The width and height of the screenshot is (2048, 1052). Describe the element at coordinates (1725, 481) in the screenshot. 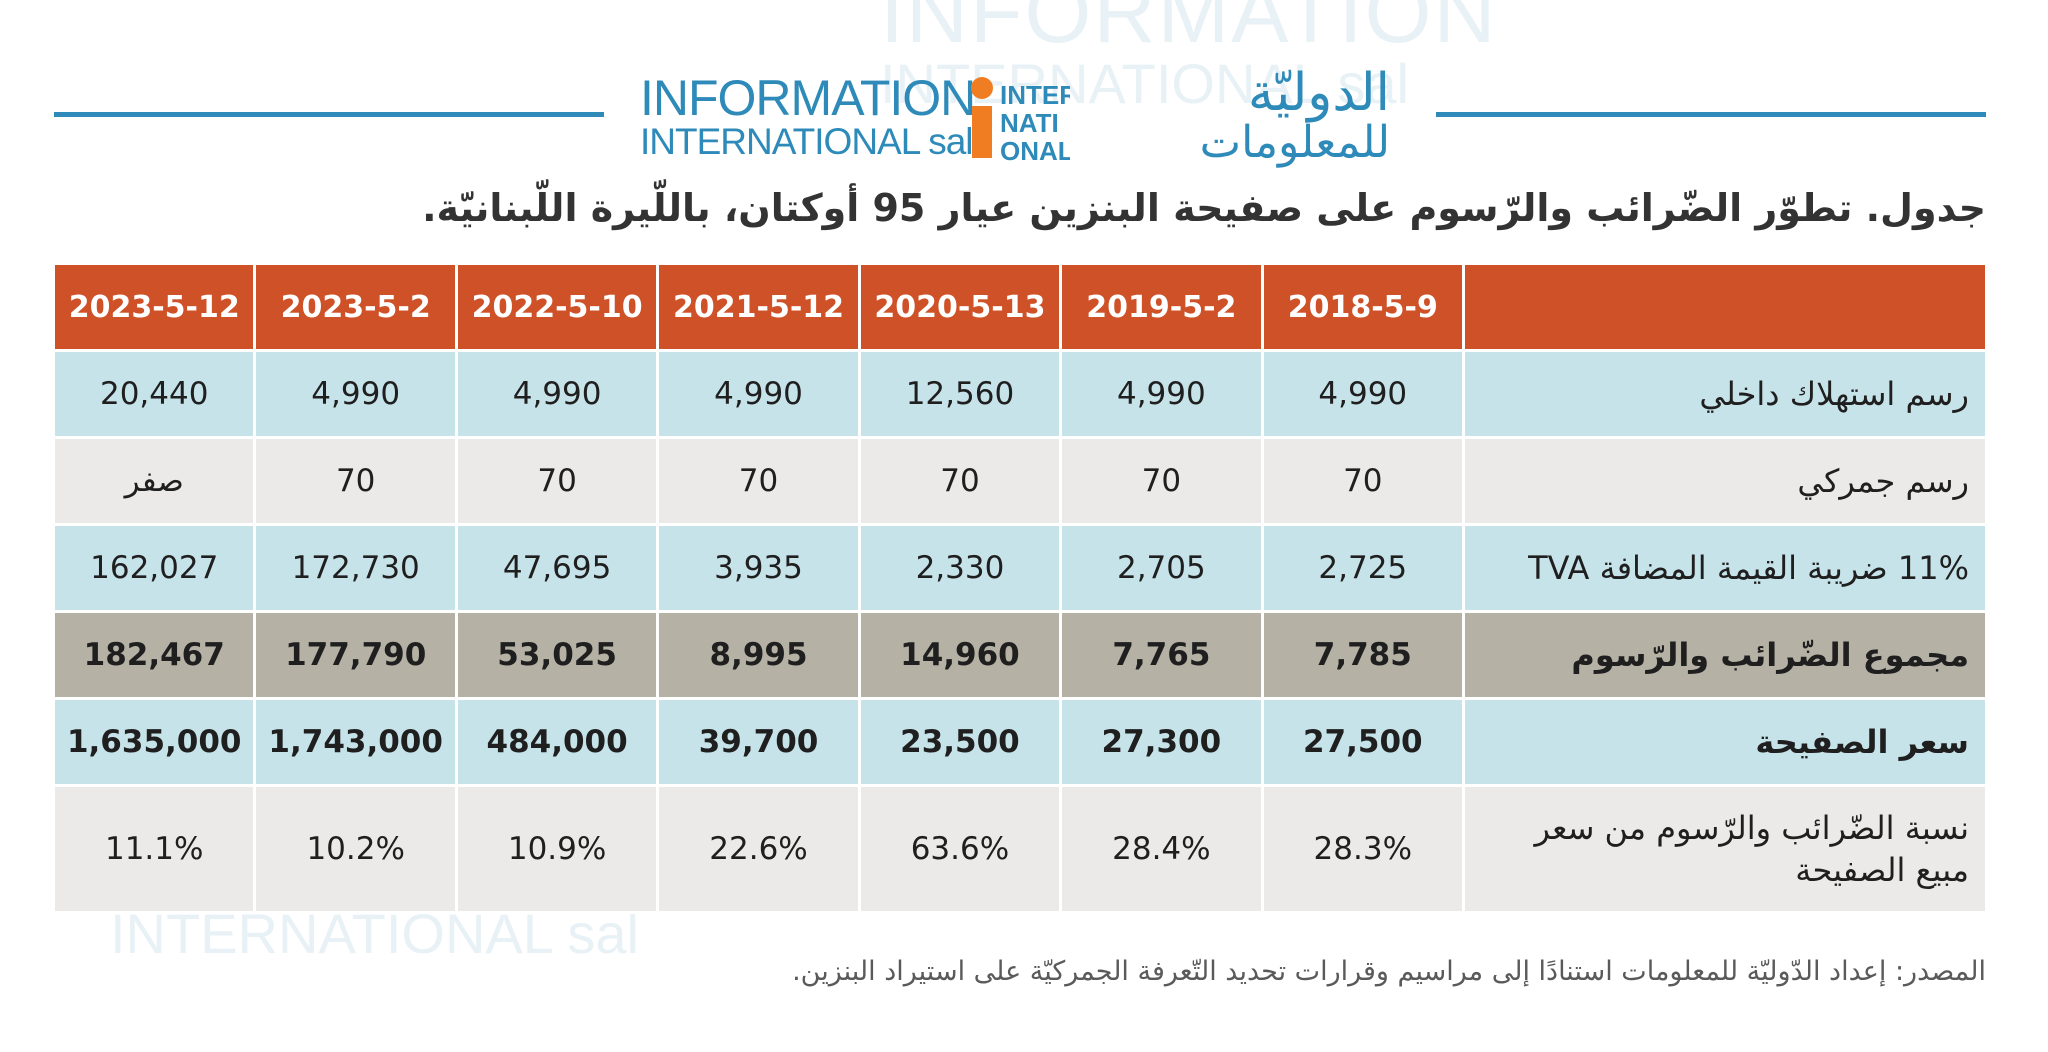

I see `row-label: رسم جمركي` at that location.